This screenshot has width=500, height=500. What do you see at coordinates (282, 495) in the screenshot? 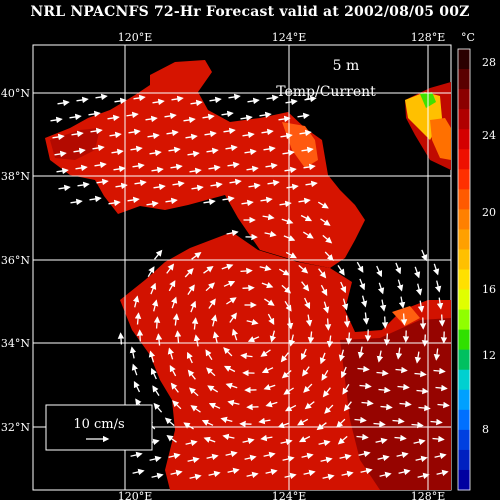
I see `lon-labels-bottom: 120°E 124°E 128°E` at bounding box center [282, 495].